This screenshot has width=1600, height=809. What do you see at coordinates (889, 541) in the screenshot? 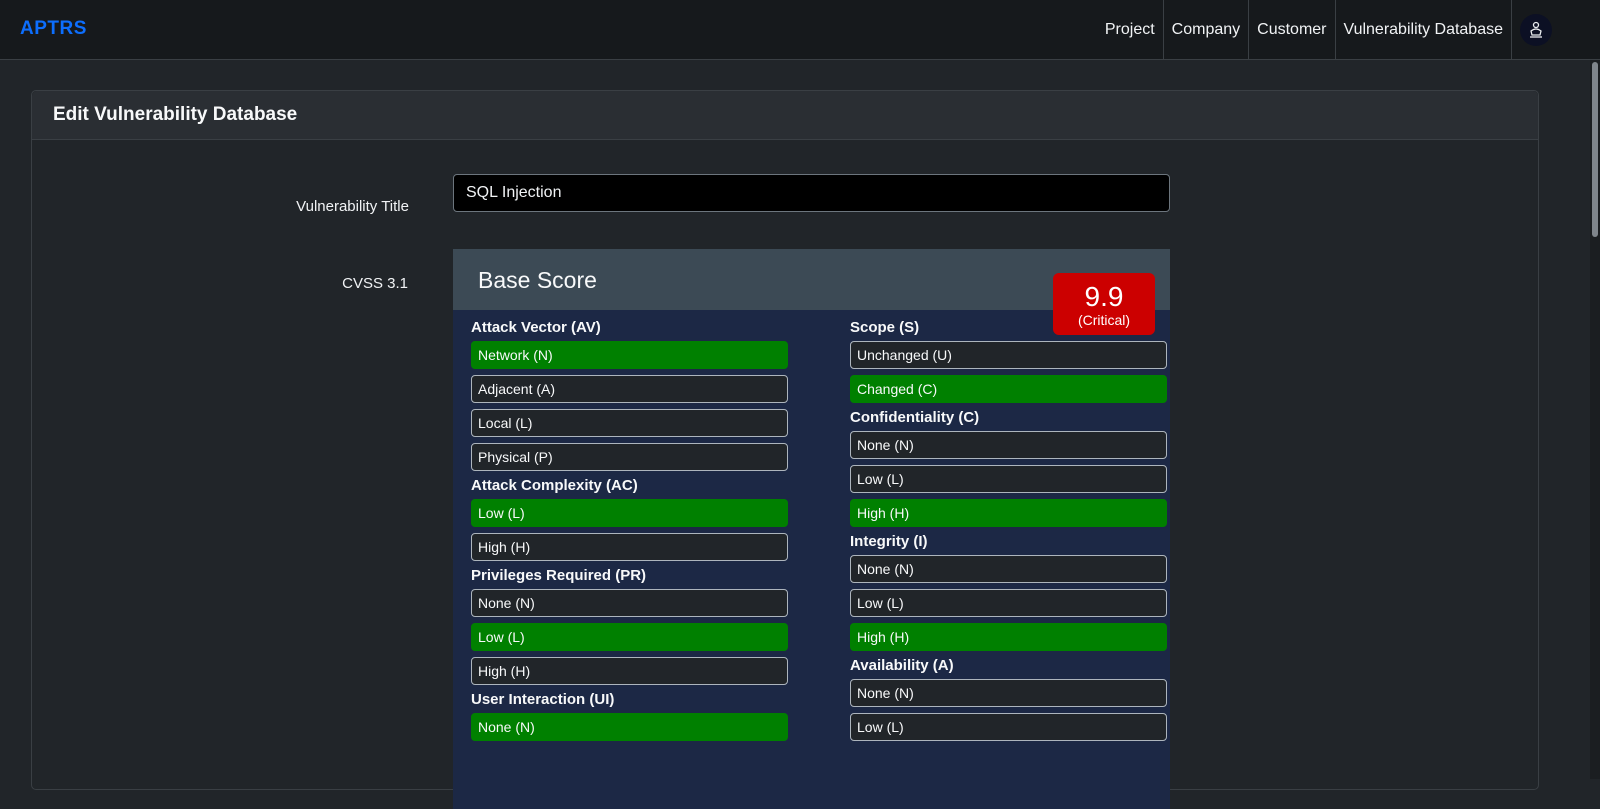
I see `metric-title: Integrity (I)` at bounding box center [889, 541].